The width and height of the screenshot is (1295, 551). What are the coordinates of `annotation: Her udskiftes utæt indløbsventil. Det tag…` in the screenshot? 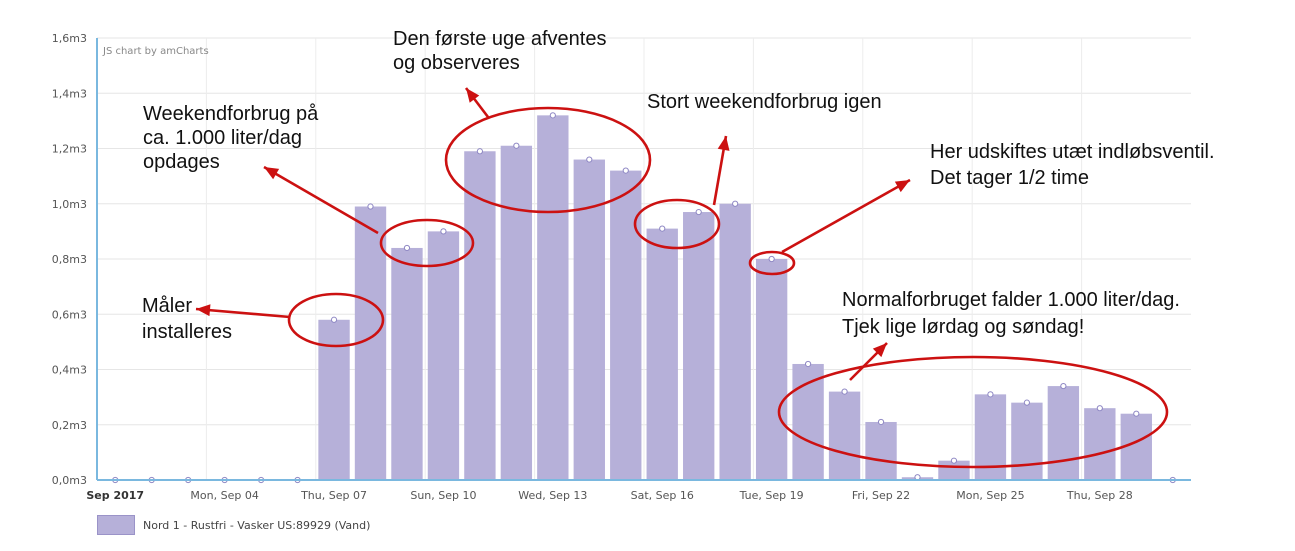 It's located at (981, 208).